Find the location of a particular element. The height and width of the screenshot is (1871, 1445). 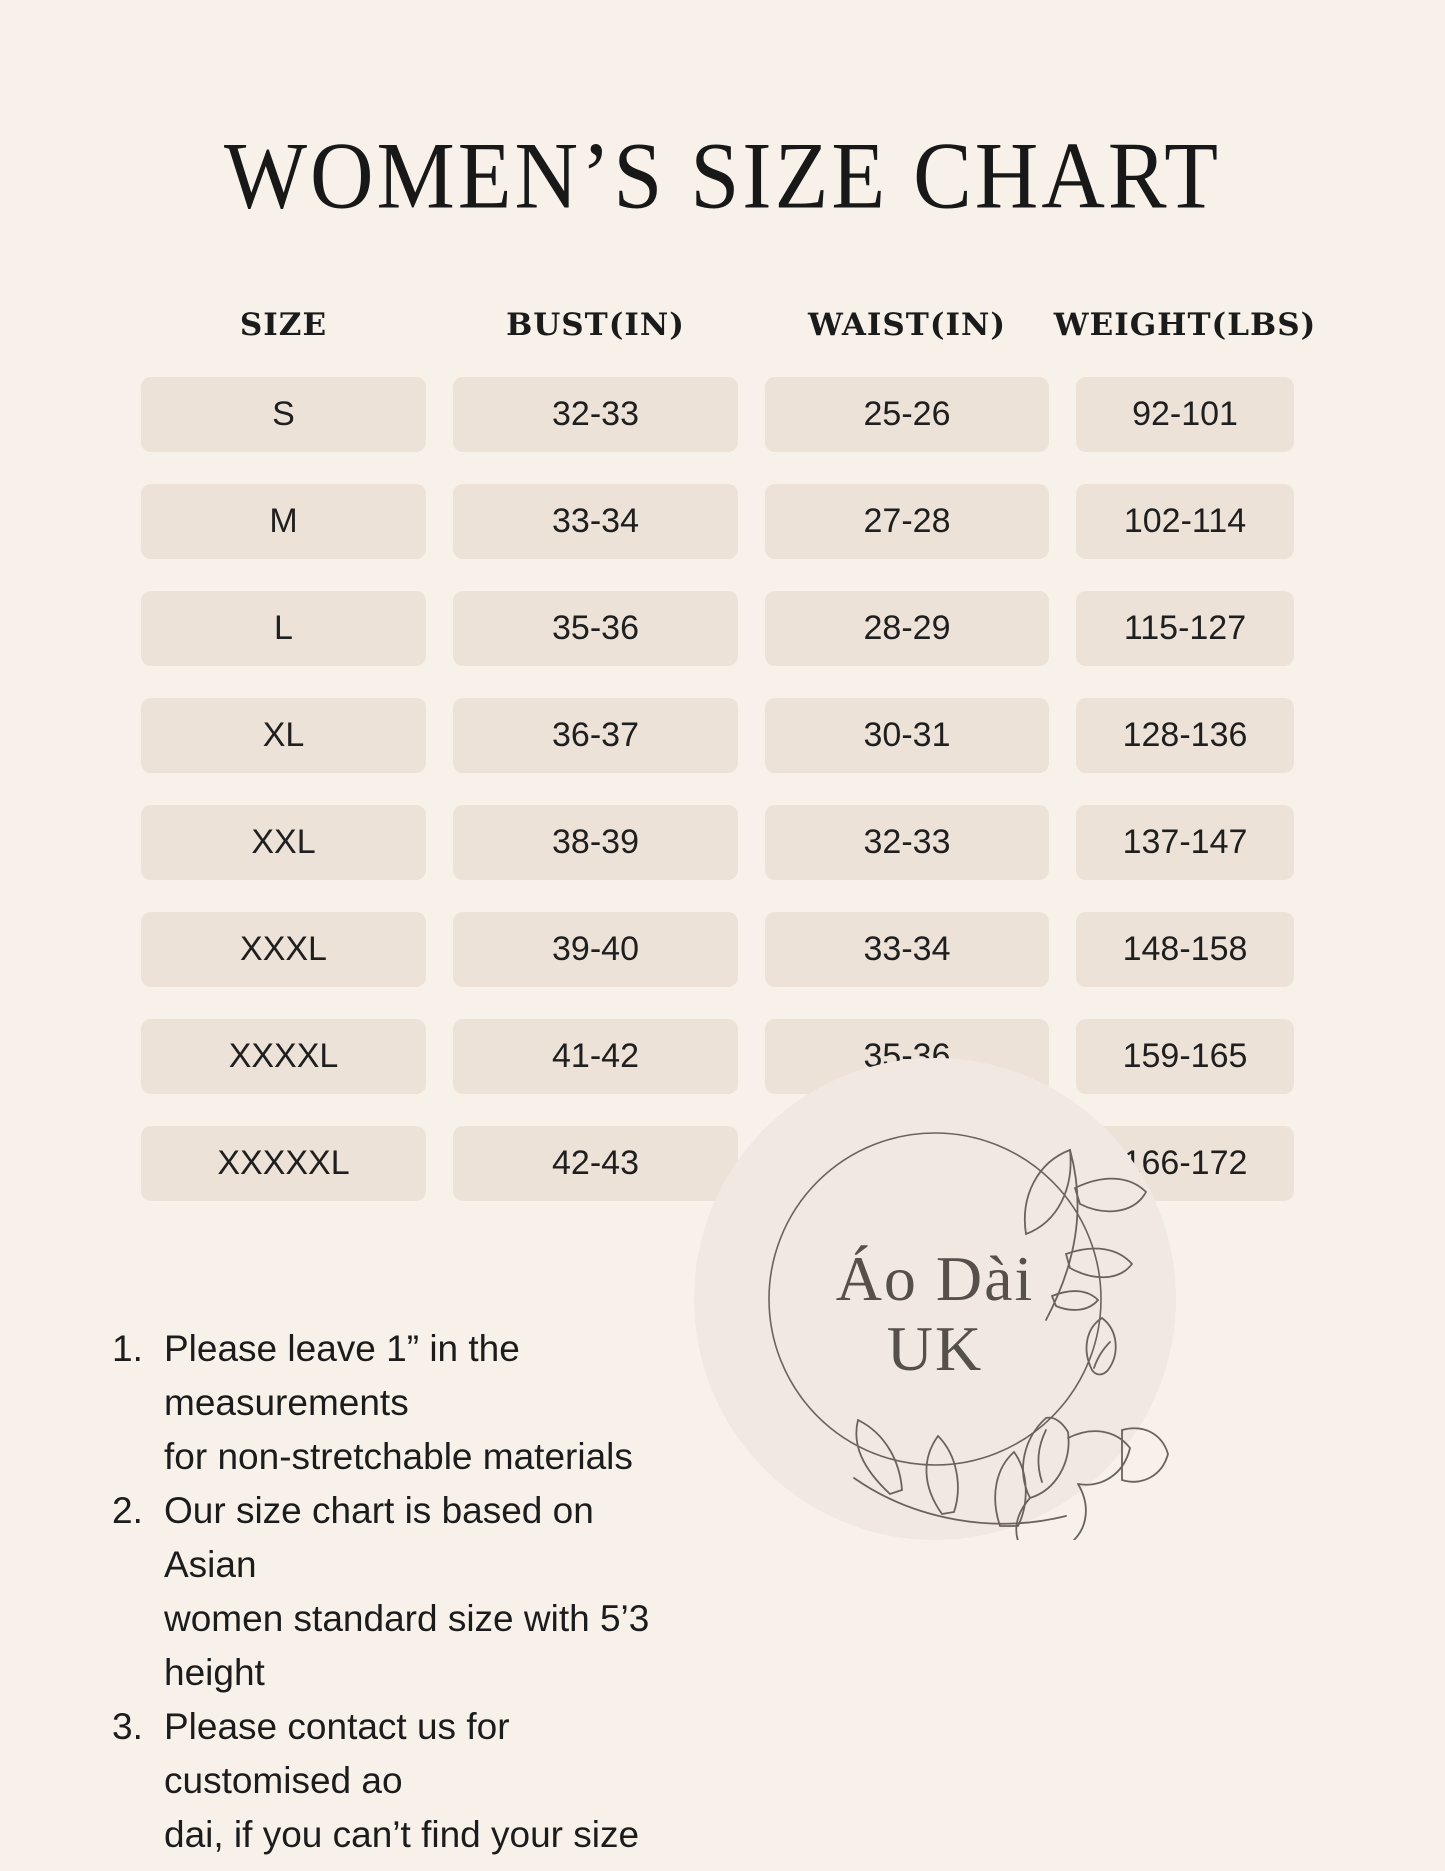

cell-size: M is located at coordinates (283, 521).